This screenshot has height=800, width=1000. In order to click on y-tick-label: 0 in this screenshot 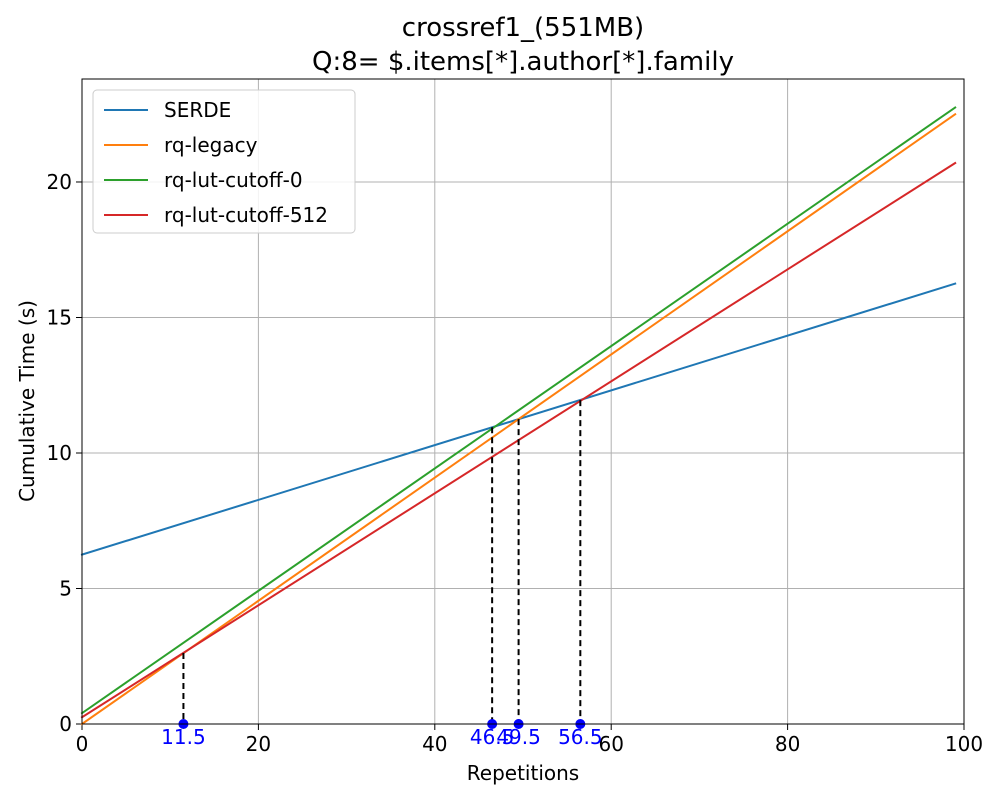, I will do `click(65, 724)`.